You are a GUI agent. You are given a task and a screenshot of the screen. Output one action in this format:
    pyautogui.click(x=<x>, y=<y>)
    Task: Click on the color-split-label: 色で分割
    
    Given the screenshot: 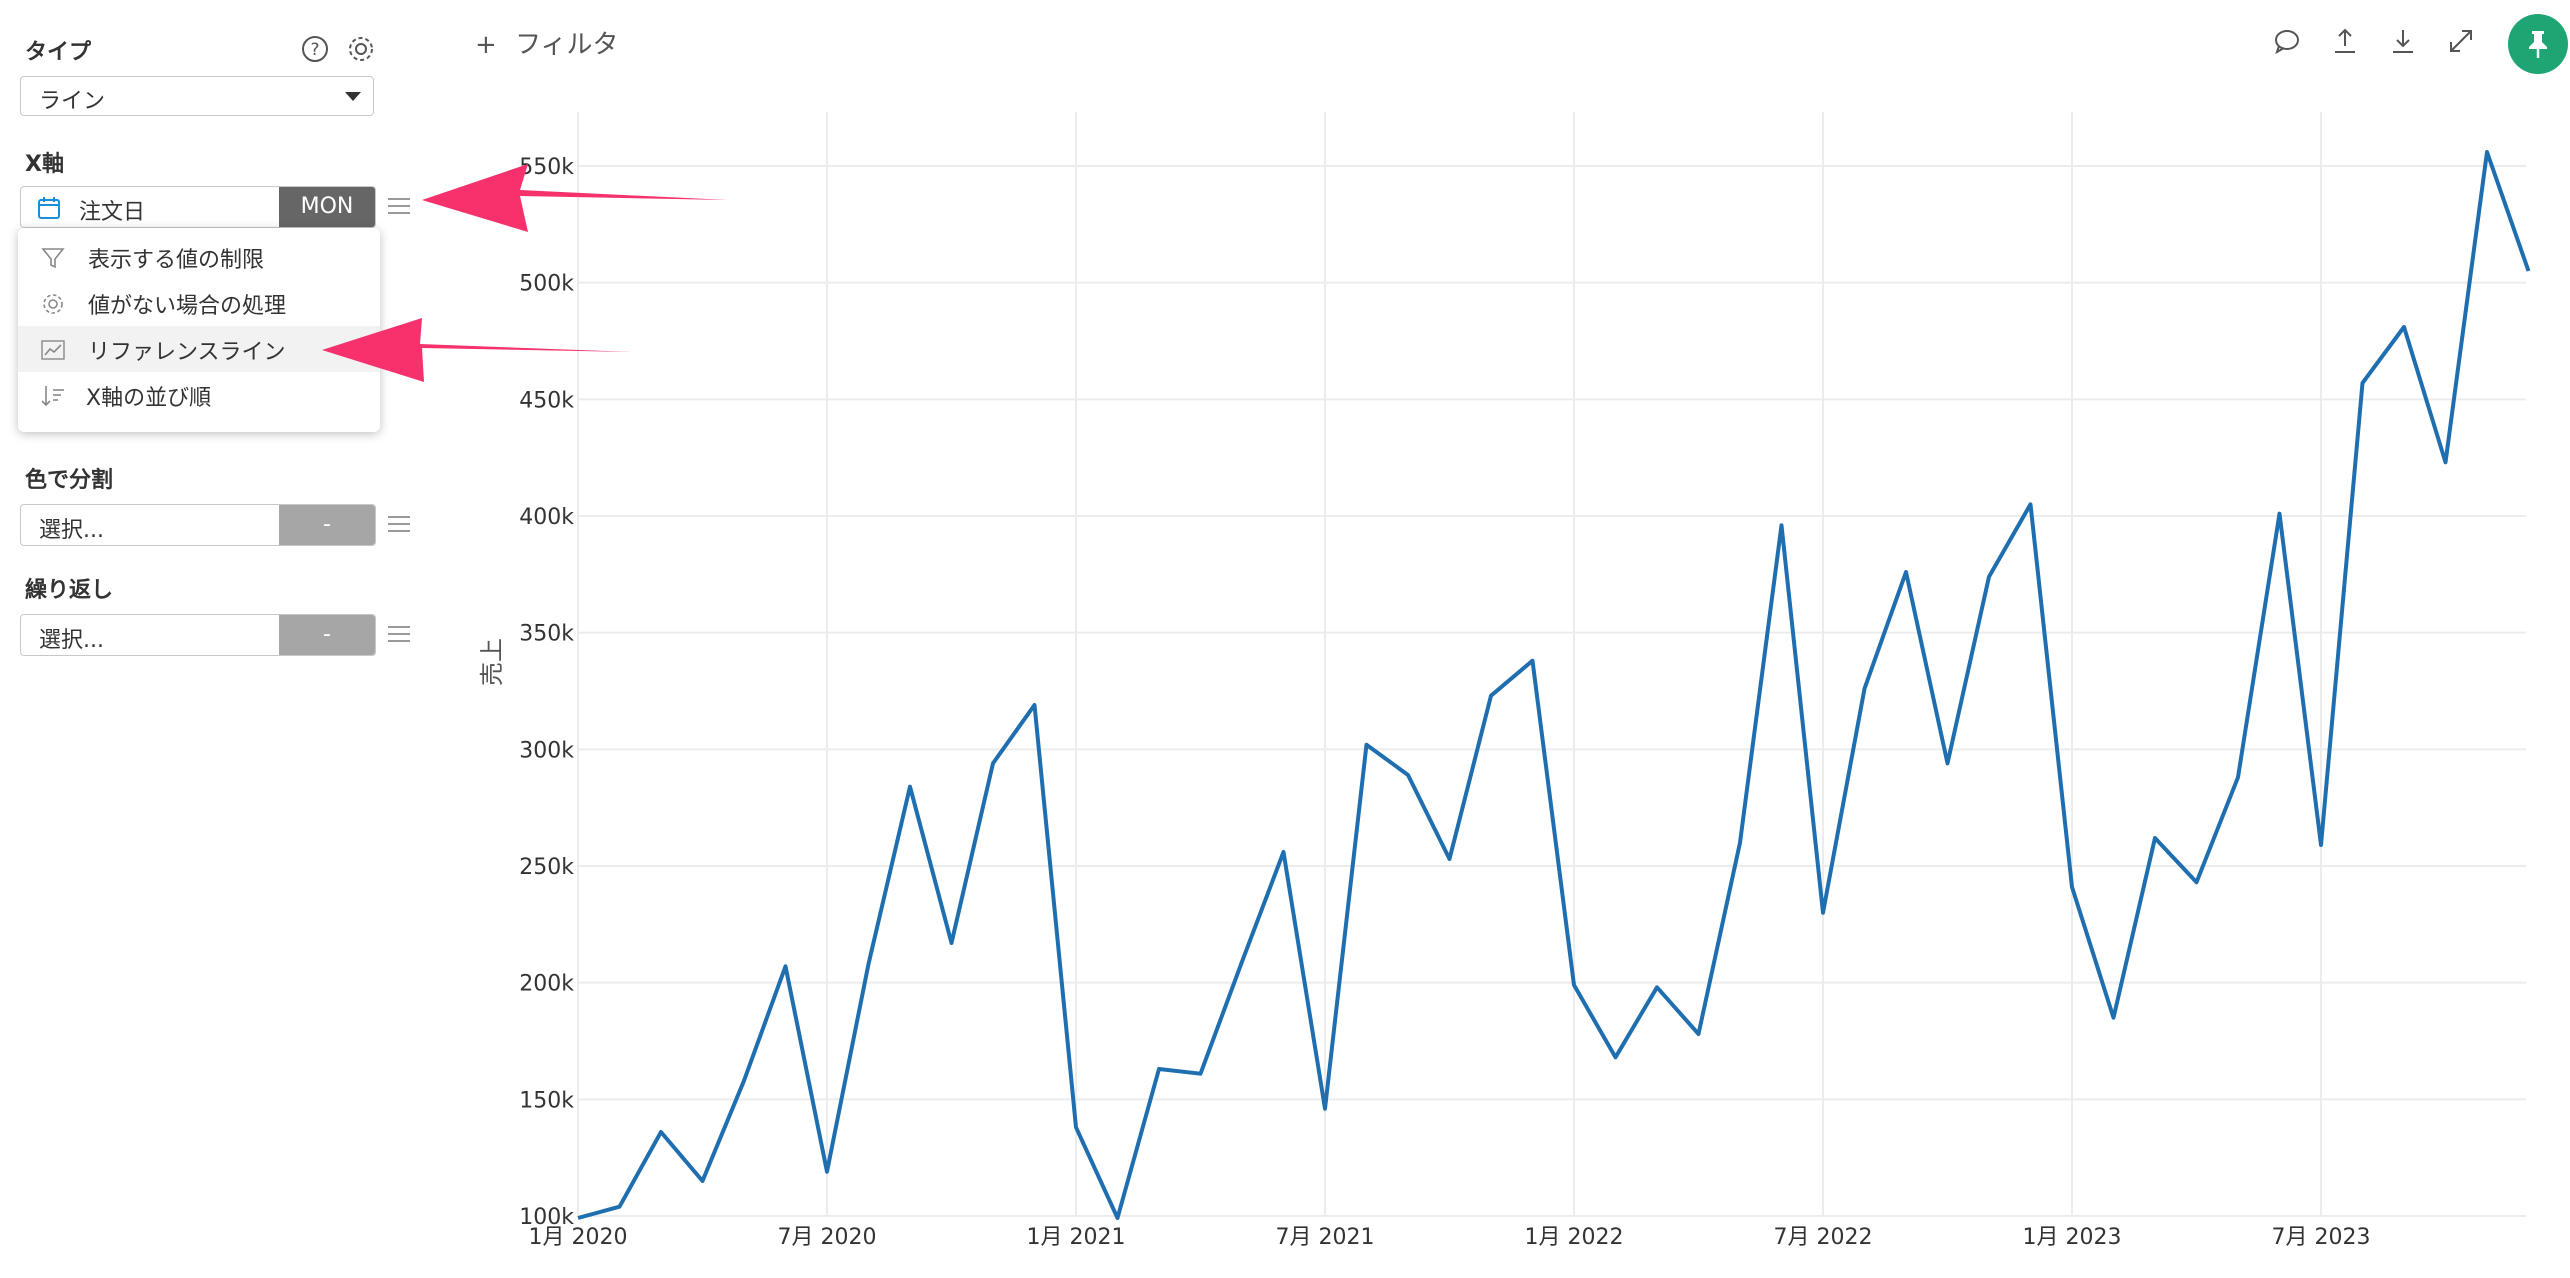 What is the action you would take?
    pyautogui.click(x=69, y=480)
    